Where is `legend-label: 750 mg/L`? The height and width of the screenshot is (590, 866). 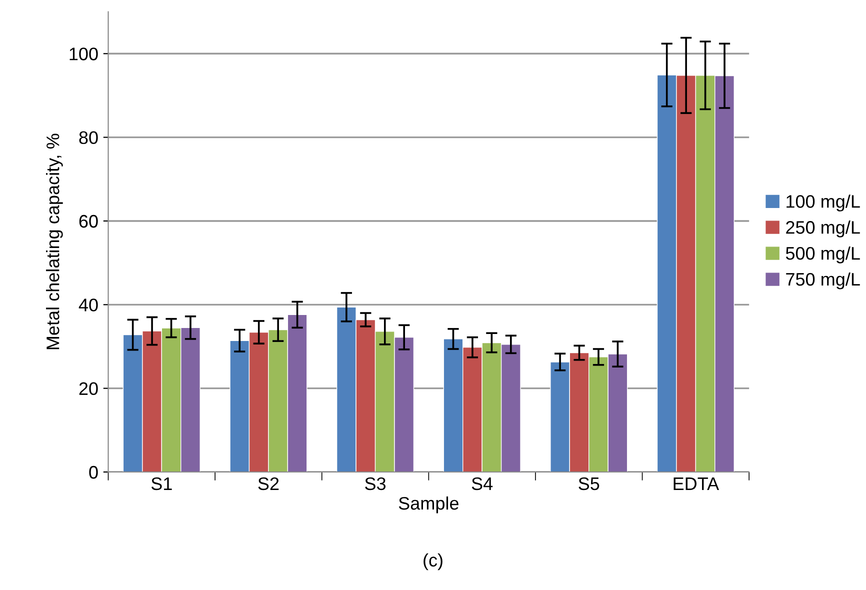
legend-label: 750 mg/L is located at coordinates (823, 281).